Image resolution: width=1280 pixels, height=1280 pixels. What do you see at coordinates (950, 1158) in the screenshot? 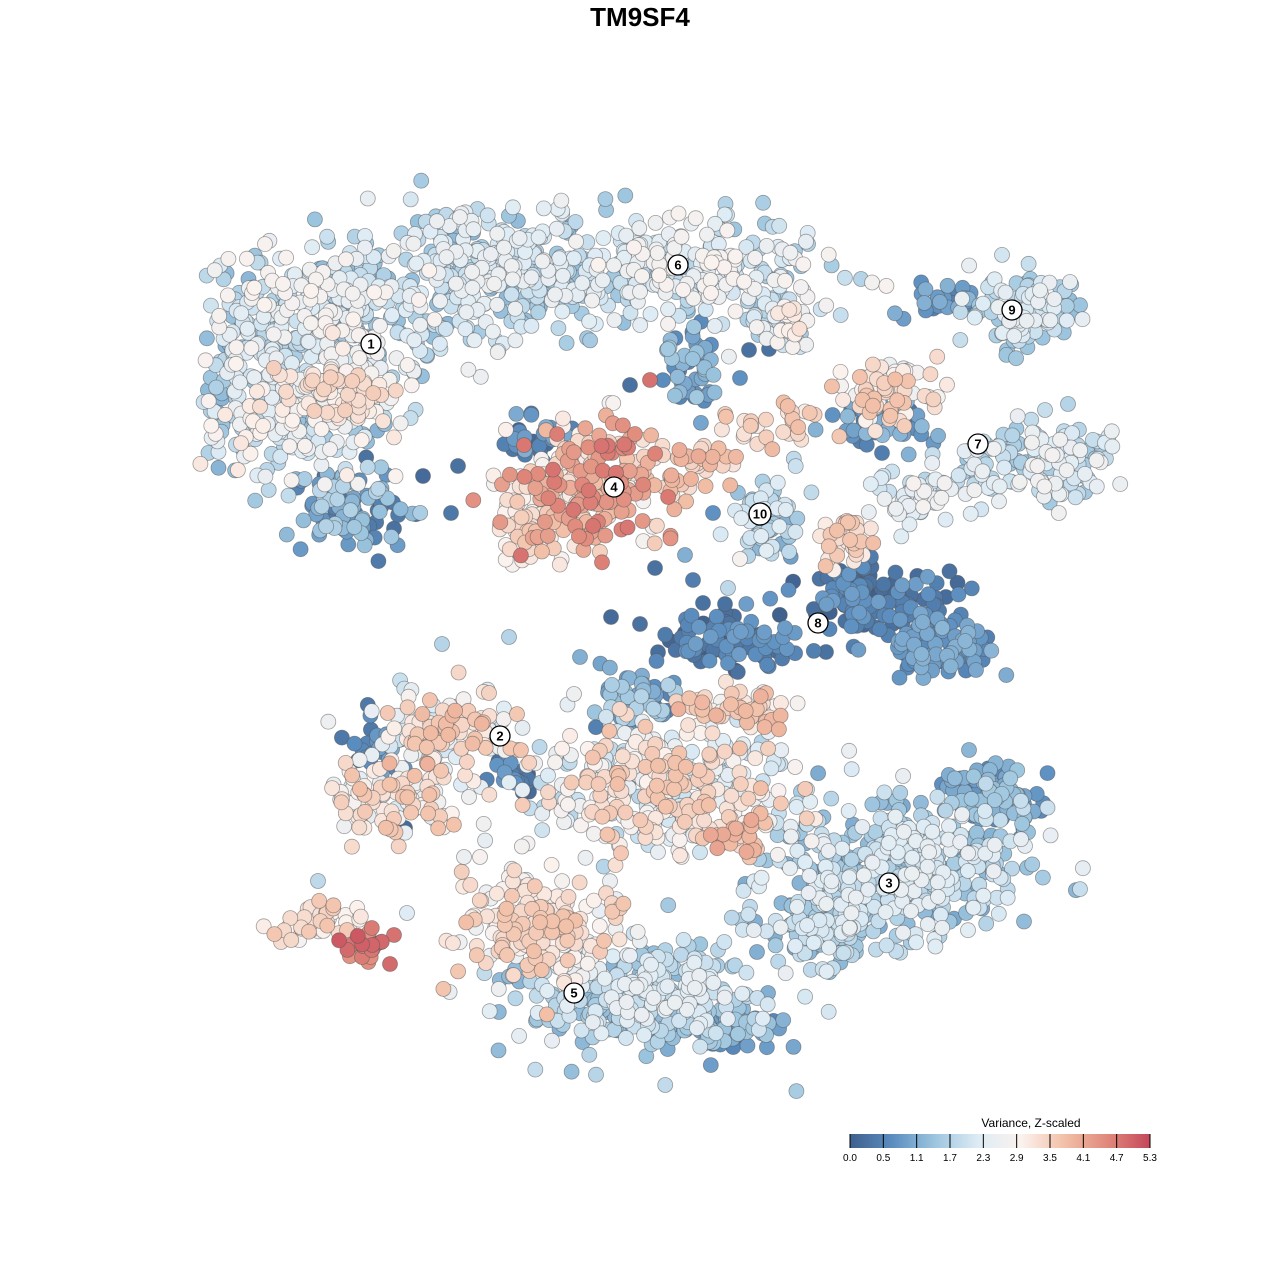
I see `legend-tick-label: 1.7` at bounding box center [950, 1158].